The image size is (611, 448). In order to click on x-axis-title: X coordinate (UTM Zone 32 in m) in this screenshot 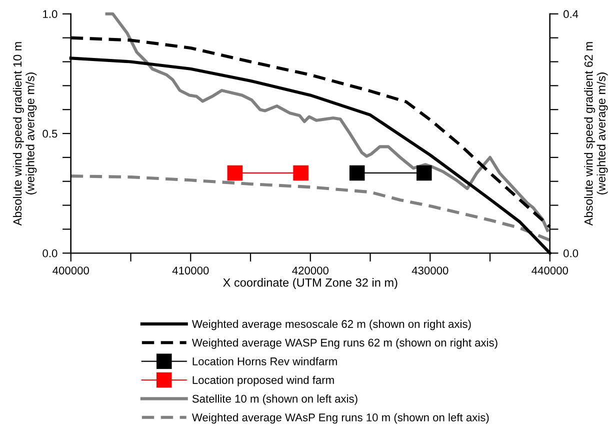, I will do `click(310, 284)`.